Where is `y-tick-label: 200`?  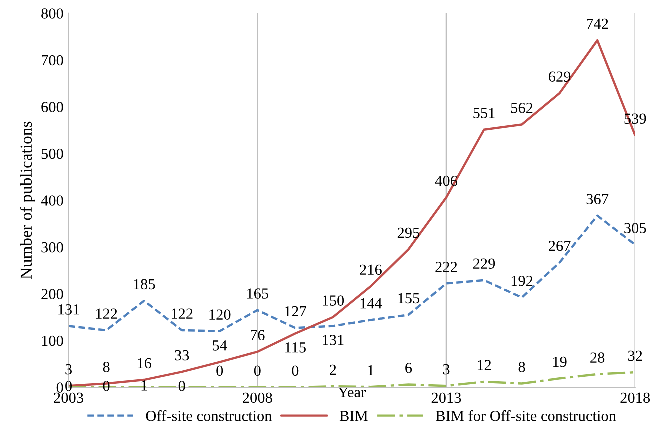
y-tick-label: 200 is located at coordinates (53, 294).